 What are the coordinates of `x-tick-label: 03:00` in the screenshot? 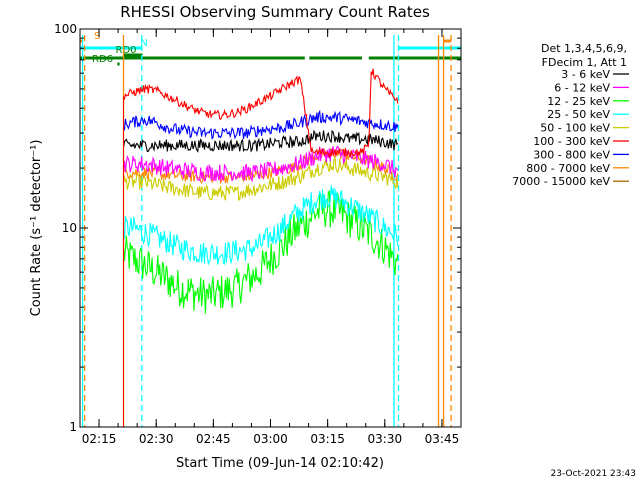 It's located at (270, 439).